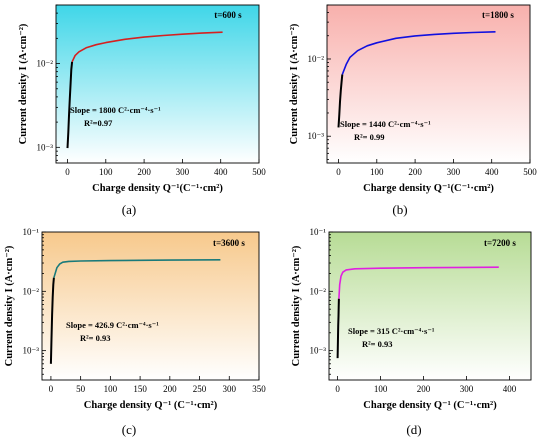  I want to click on r-squared-annotation: R²= 0.99, so click(369, 137).